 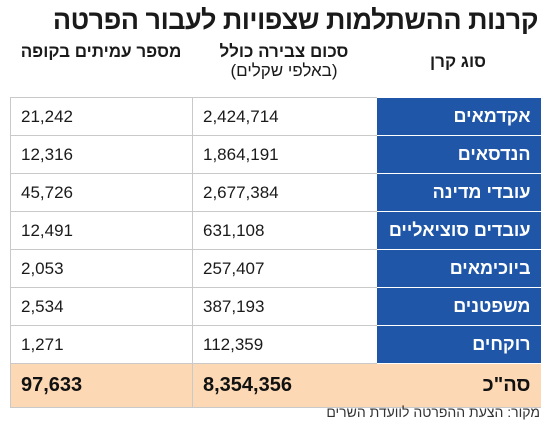 What do you see at coordinates (284, 230) in the screenshot?
I see `savings-cell: 631,108` at bounding box center [284, 230].